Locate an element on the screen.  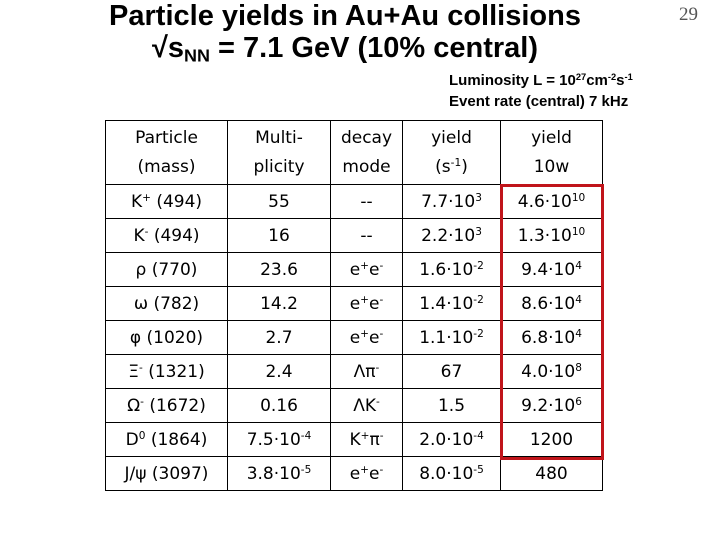
cell: K+π- is located at coordinates (366, 439).